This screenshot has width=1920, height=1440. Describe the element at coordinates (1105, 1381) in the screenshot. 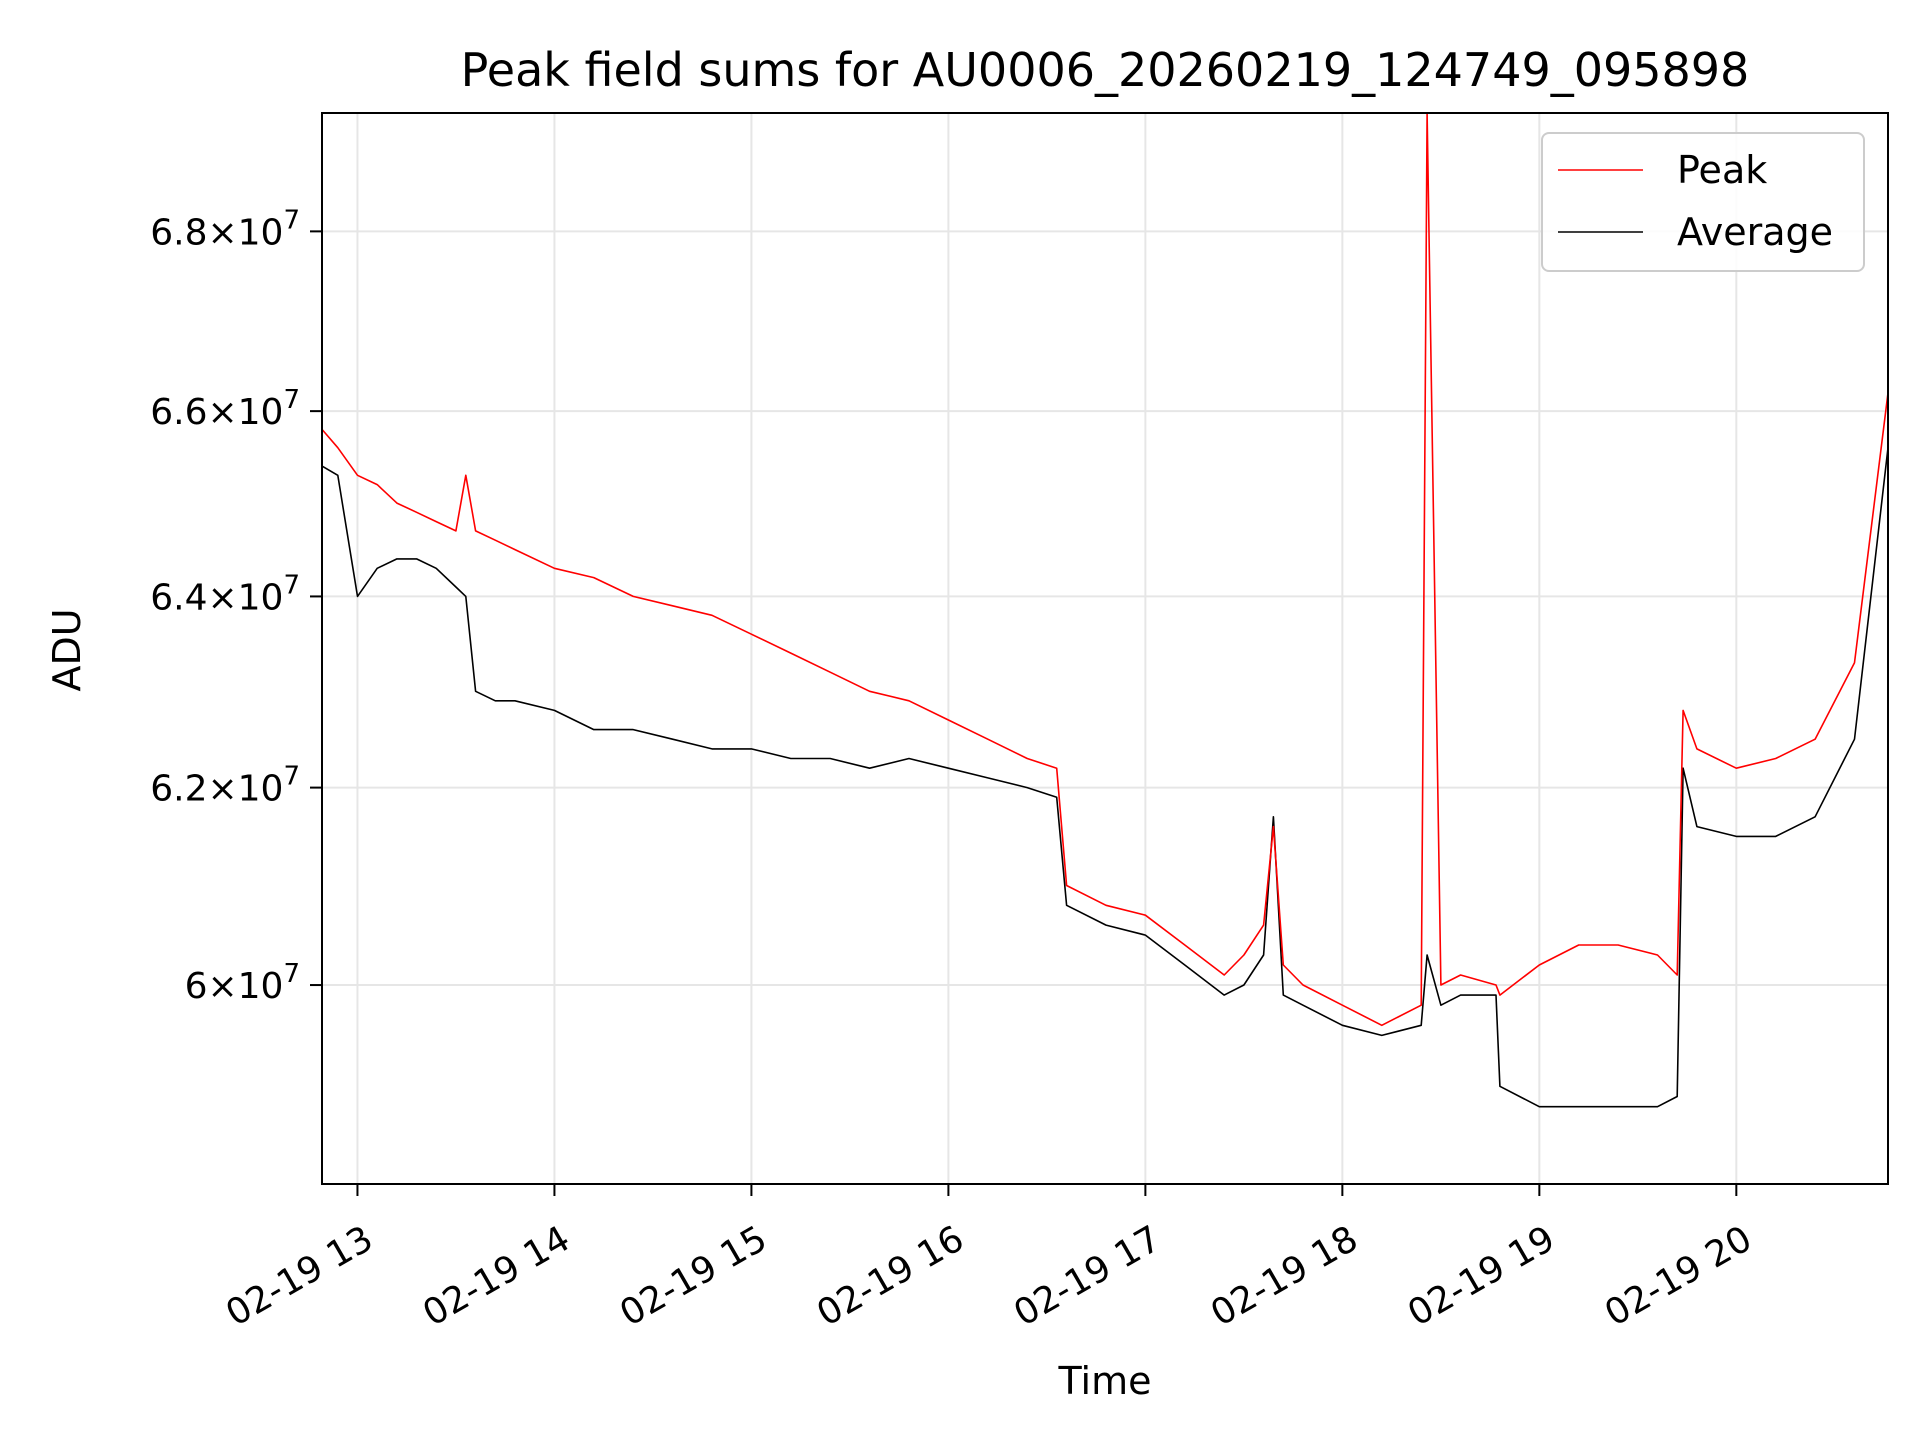

I see `x-axis-label: Time` at that location.